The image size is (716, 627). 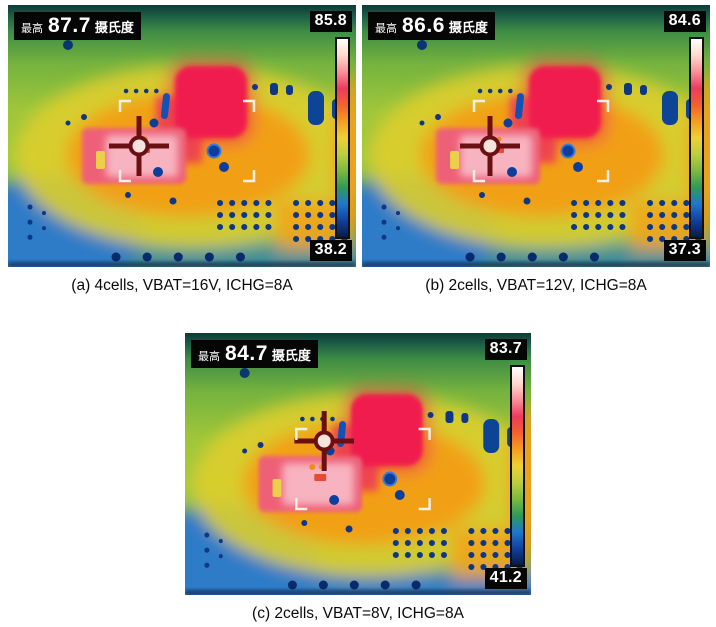 I want to click on max-temp-value: 87.7, so click(x=69, y=25).